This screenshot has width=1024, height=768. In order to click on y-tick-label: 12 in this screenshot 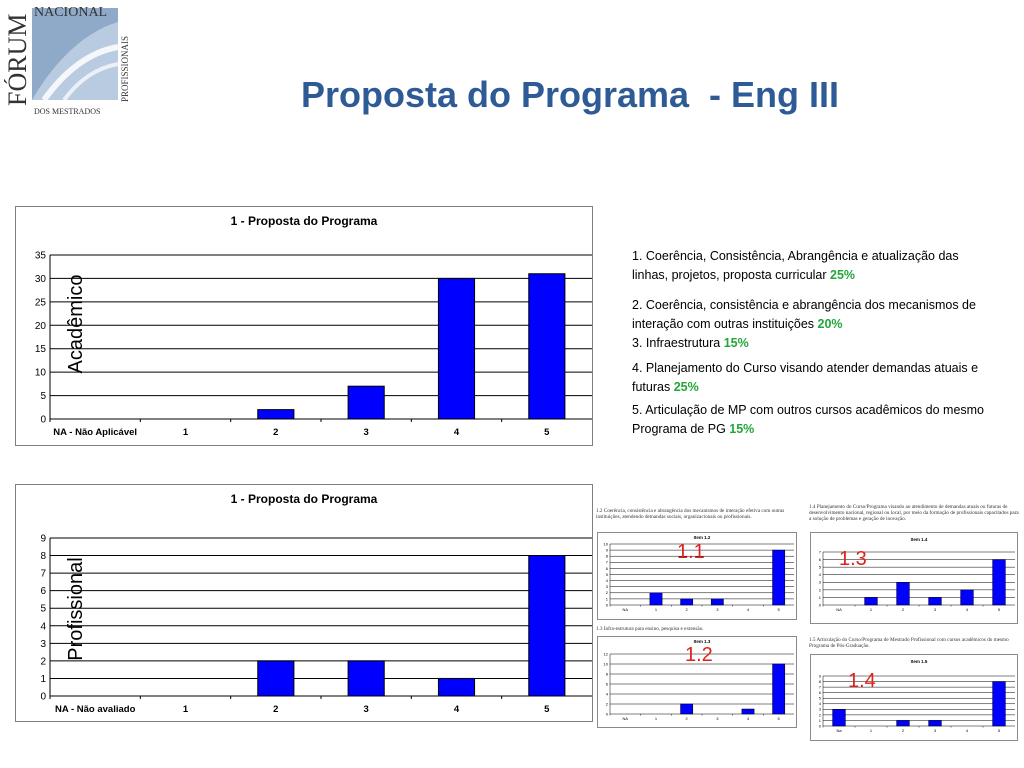, I will do `click(606, 653)`.